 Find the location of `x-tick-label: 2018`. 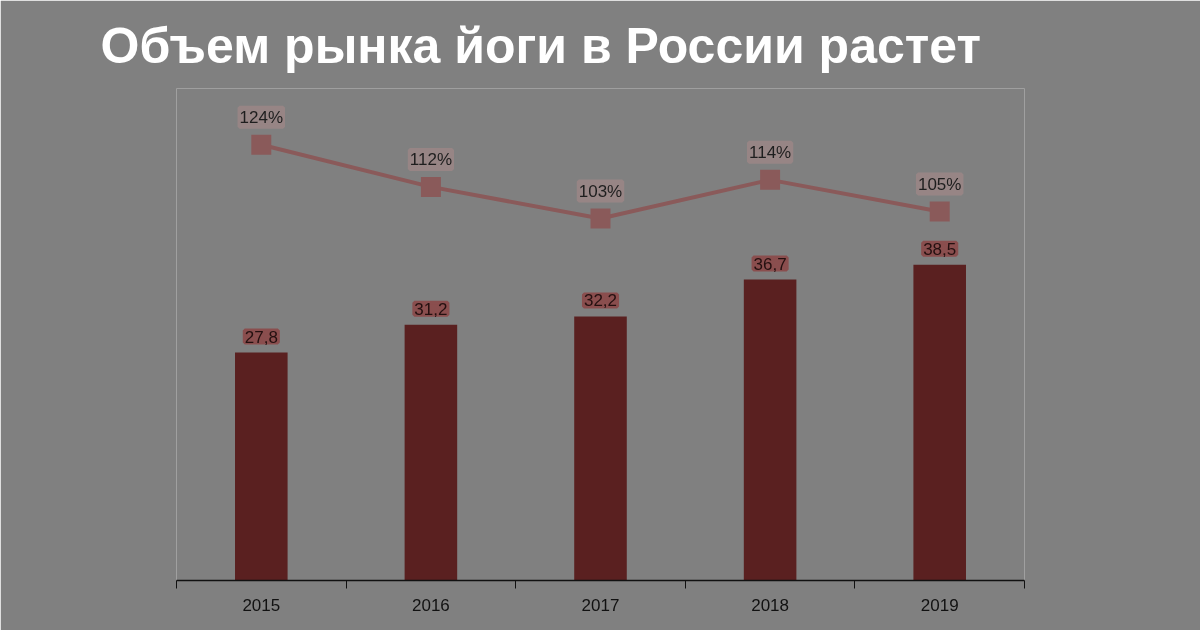

x-tick-label: 2018 is located at coordinates (770, 605).